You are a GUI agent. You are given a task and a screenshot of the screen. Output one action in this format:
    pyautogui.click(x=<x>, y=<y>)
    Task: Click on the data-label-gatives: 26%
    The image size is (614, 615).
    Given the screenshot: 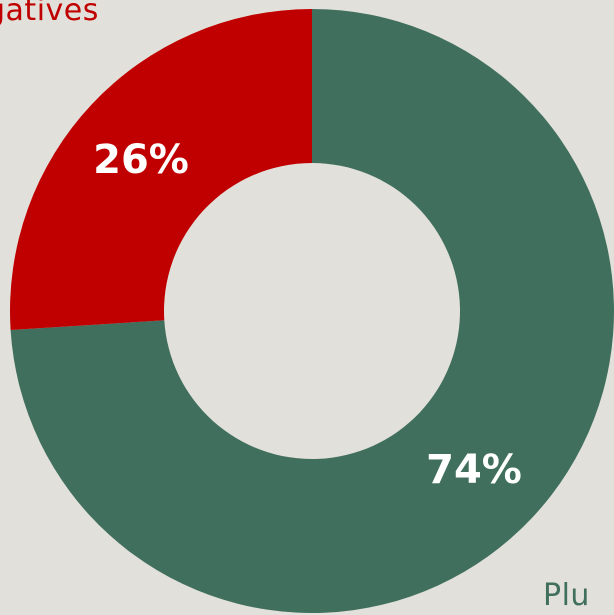 What is the action you would take?
    pyautogui.click(x=141, y=160)
    